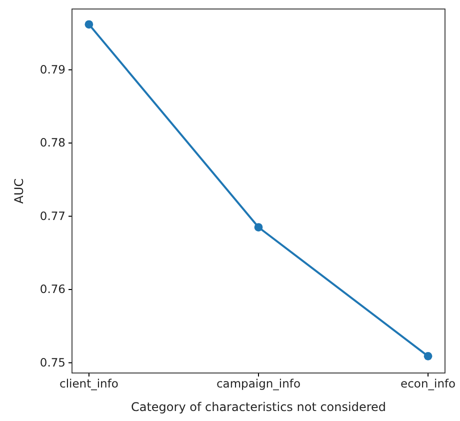 Image resolution: width=460 pixels, height=421 pixels. What do you see at coordinates (19, 191) in the screenshot?
I see `y-axis-title: AUC` at bounding box center [19, 191].